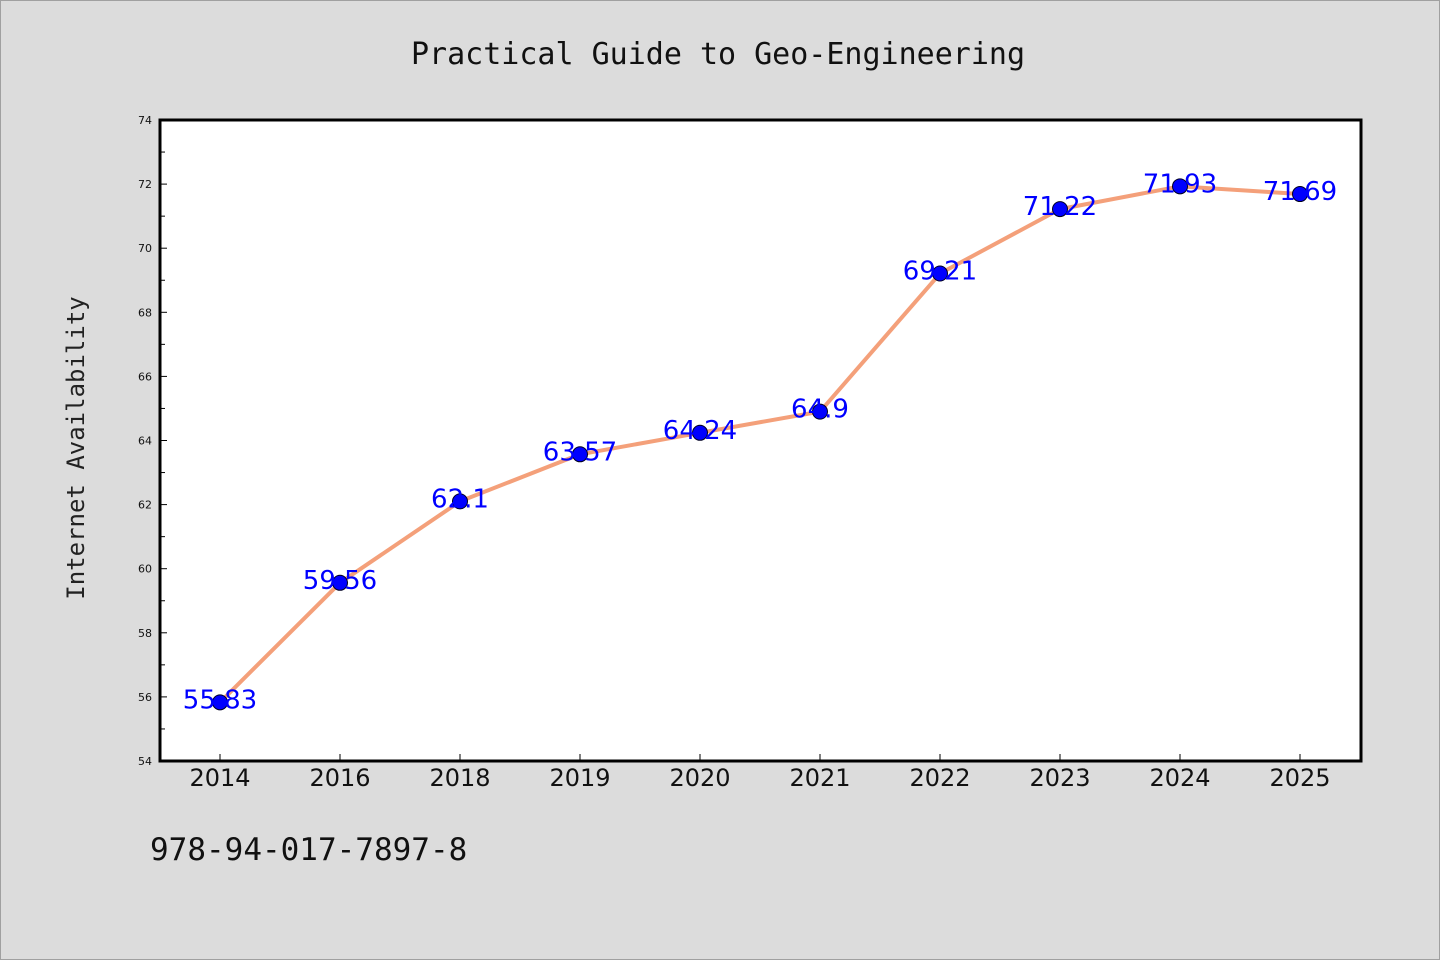 The height and width of the screenshot is (960, 1440). Describe the element at coordinates (939, 778) in the screenshot. I see `x-tick-label: 2022` at that location.